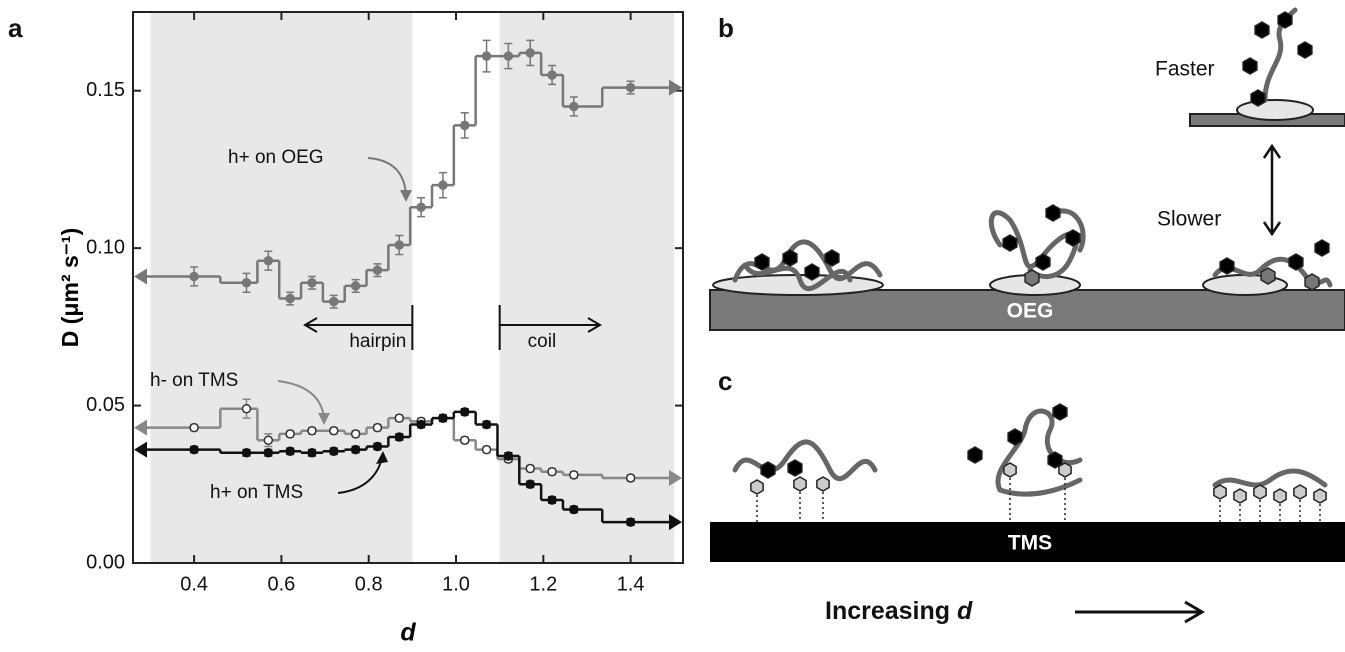 Image resolution: width=1345 pixels, height=652 pixels. What do you see at coordinates (726, 28) in the screenshot?
I see `panel-label: b` at bounding box center [726, 28].